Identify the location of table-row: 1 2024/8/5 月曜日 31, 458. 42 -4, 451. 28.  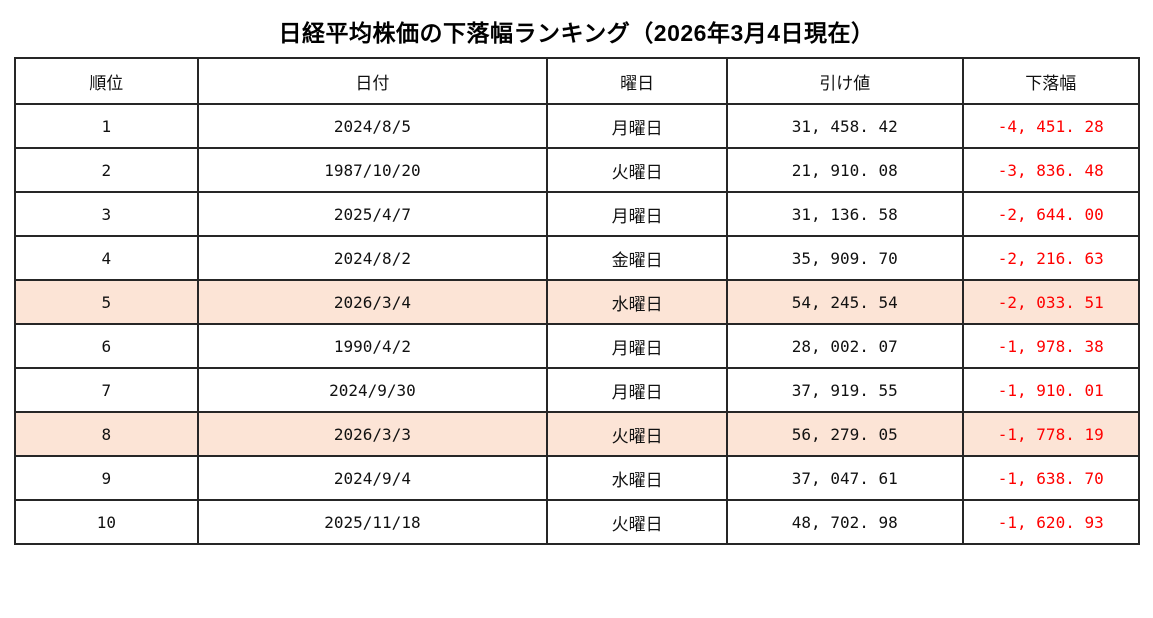
(577, 126).